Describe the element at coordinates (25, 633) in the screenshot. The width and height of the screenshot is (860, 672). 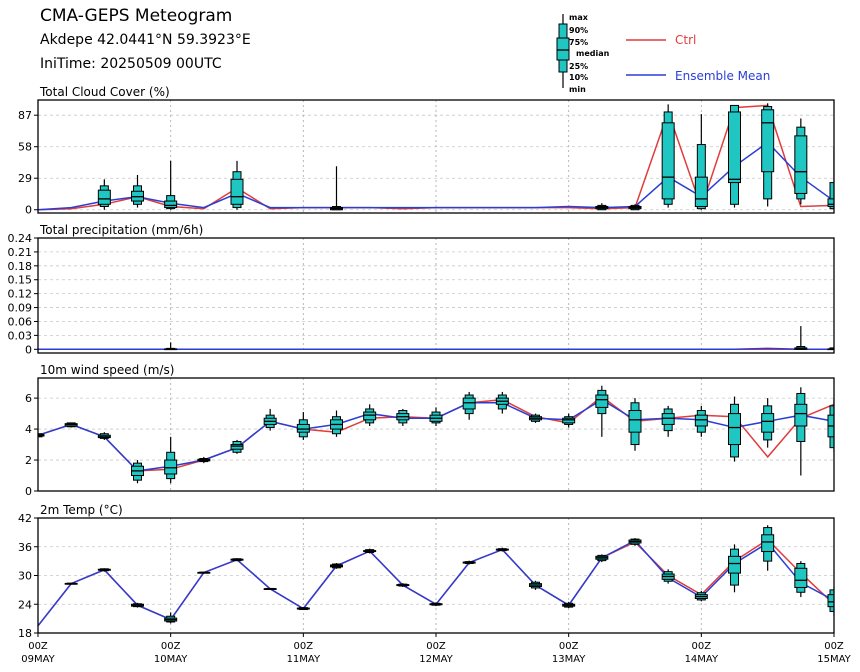
I see `y-tick-label: 18` at that location.